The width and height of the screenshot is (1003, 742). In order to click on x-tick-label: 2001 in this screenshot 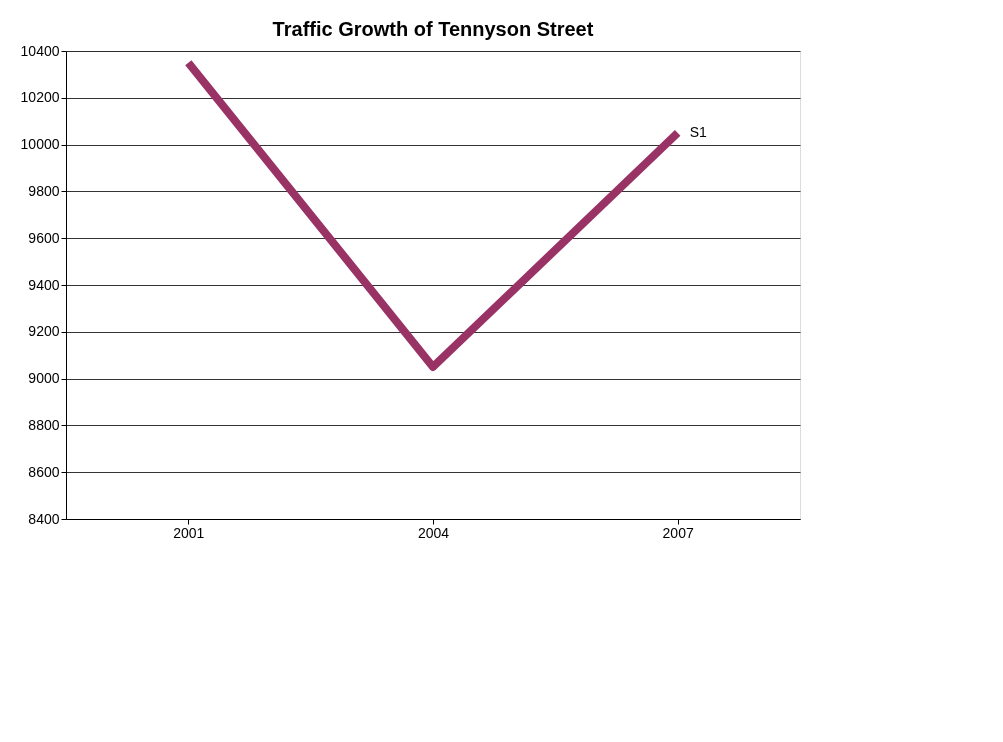, I will do `click(189, 532)`.